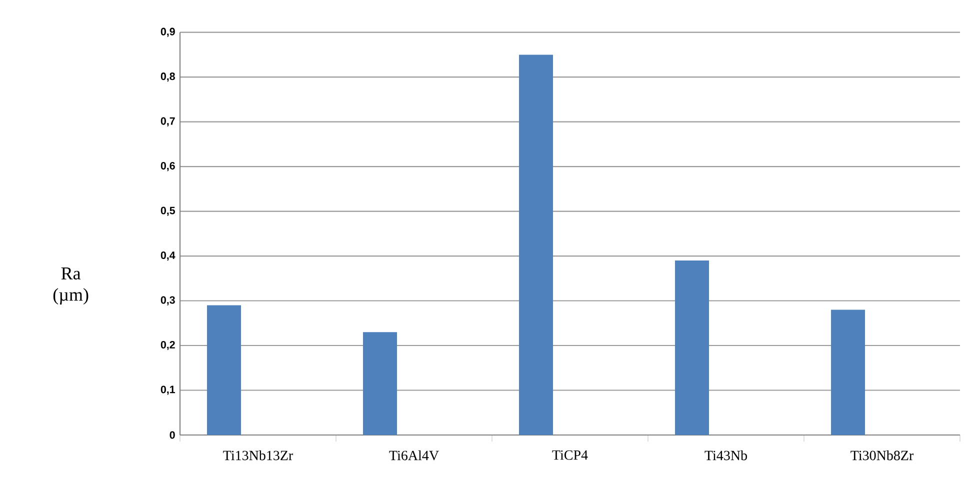 The height and width of the screenshot is (500, 972). What do you see at coordinates (882, 455) in the screenshot?
I see `x-tick-label: Ti30Nb8Zr` at bounding box center [882, 455].